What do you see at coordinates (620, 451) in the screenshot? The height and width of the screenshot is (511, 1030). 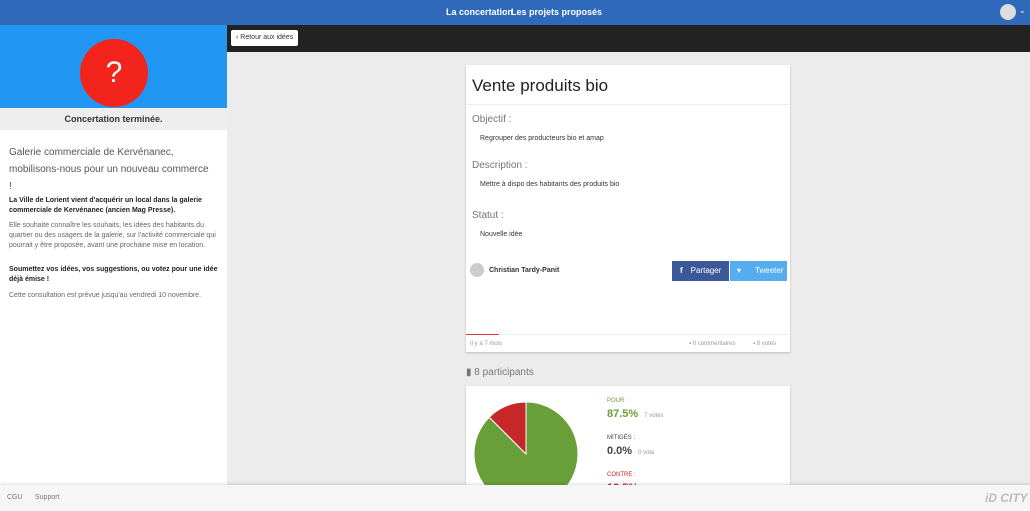 I see `value-label: 0.0%` at bounding box center [620, 451].